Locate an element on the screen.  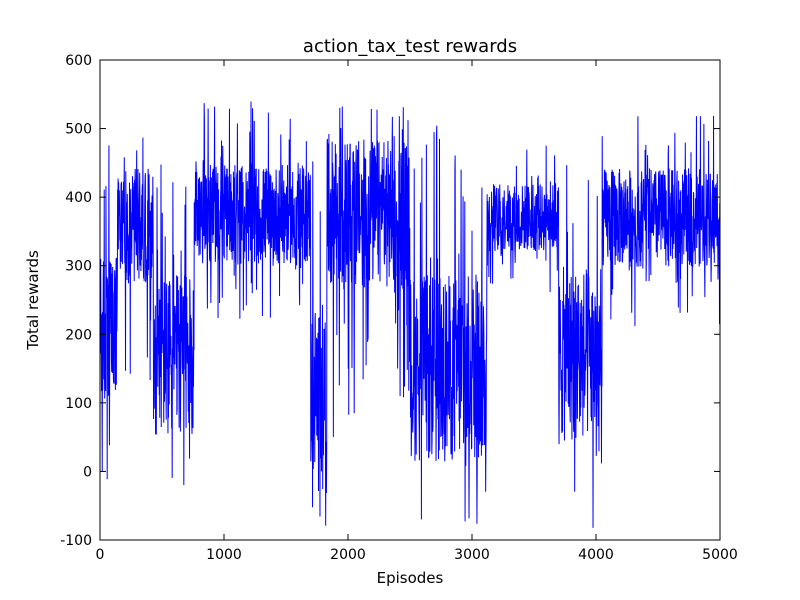
y-tick-label: 100 is located at coordinates (78, 404).